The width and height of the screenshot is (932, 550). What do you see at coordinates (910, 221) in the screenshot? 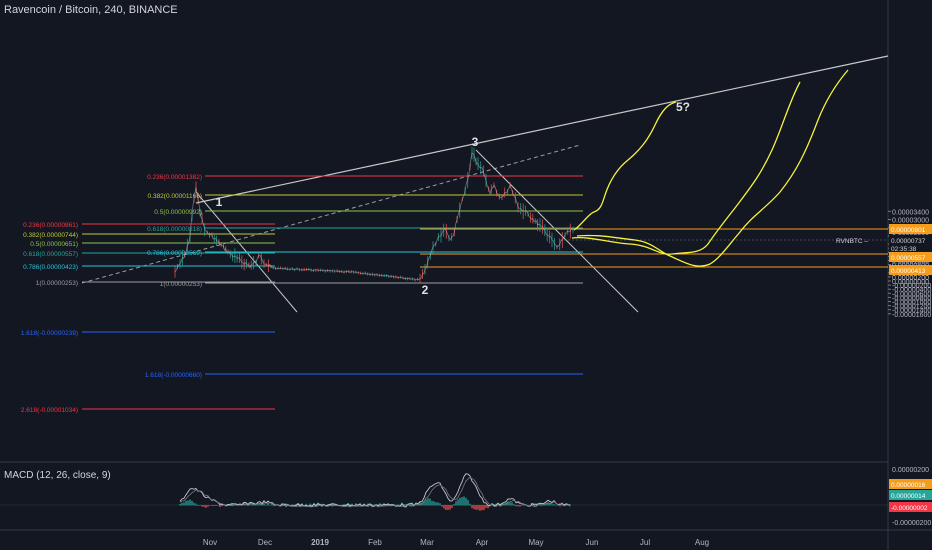
I see `price-axis-label: 0.00003000` at bounding box center [910, 221].